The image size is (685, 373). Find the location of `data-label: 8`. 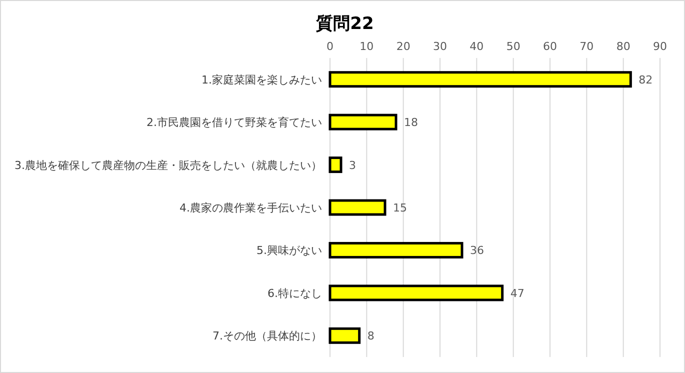

data-label: 8 is located at coordinates (370, 336).